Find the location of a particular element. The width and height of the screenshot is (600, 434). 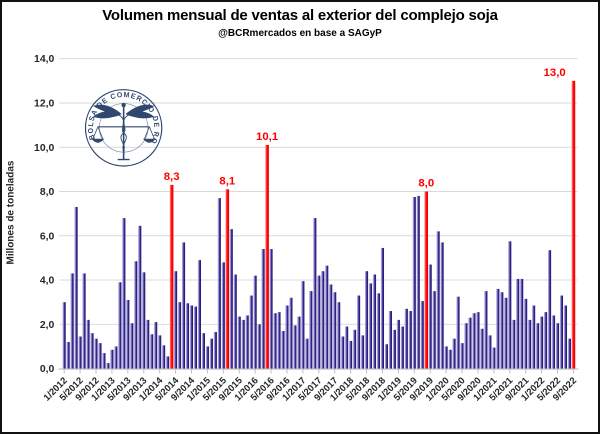

y-tick-label: 14,0 is located at coordinates (44, 59).